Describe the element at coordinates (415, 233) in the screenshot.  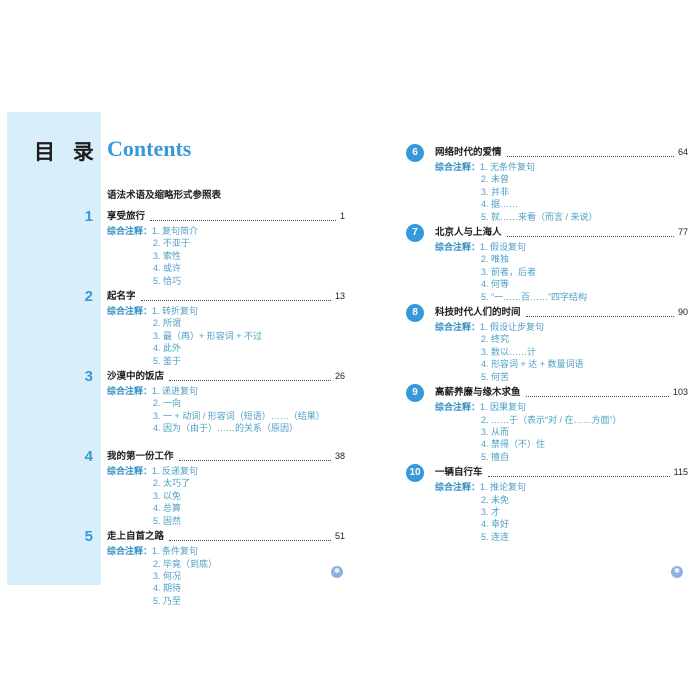
I see `chapter-number-badge: 7` at that location.